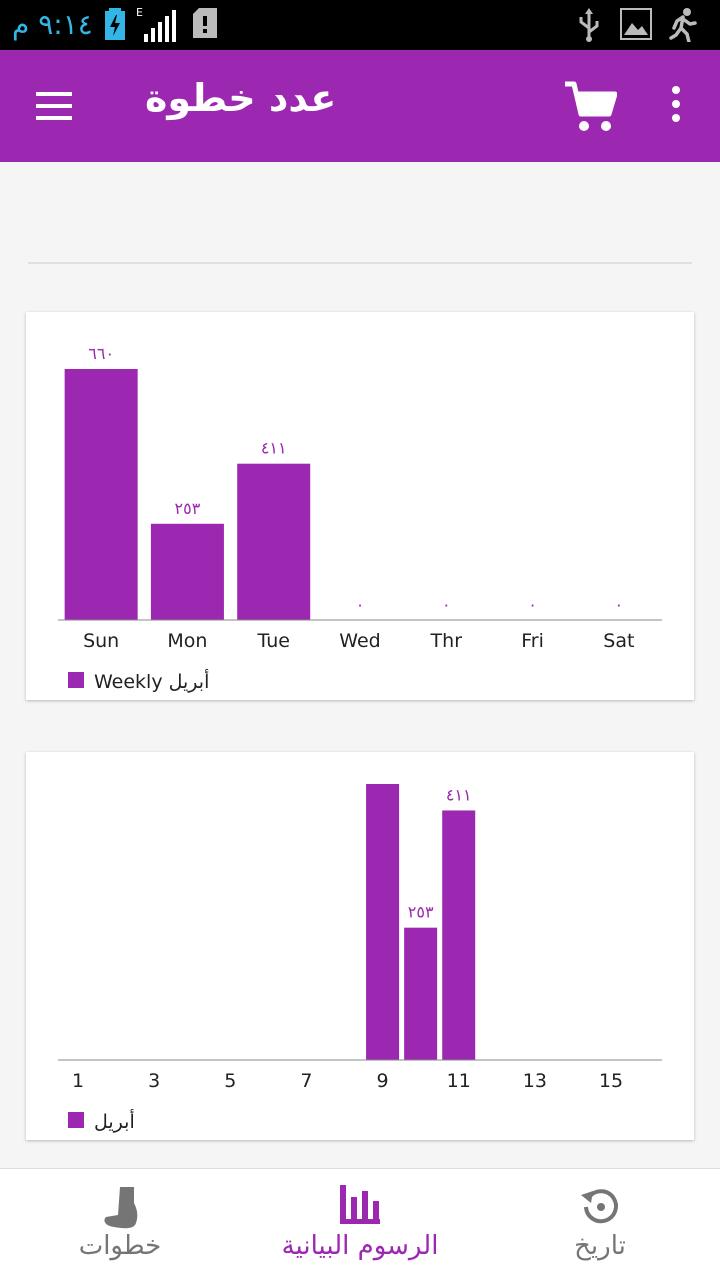 This screenshot has height=1281, width=720. I want to click on battery-charging-icon, so click(115, 24).